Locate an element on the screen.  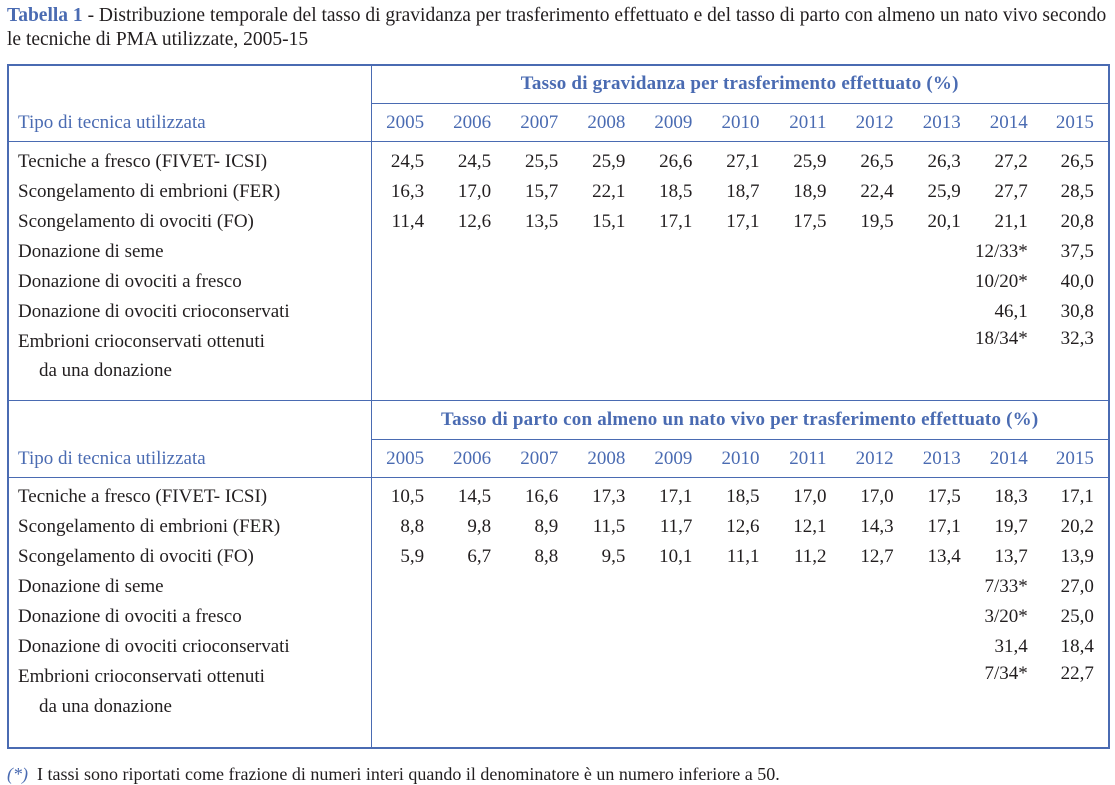
rate-value: 9,8 is located at coordinates (479, 526).